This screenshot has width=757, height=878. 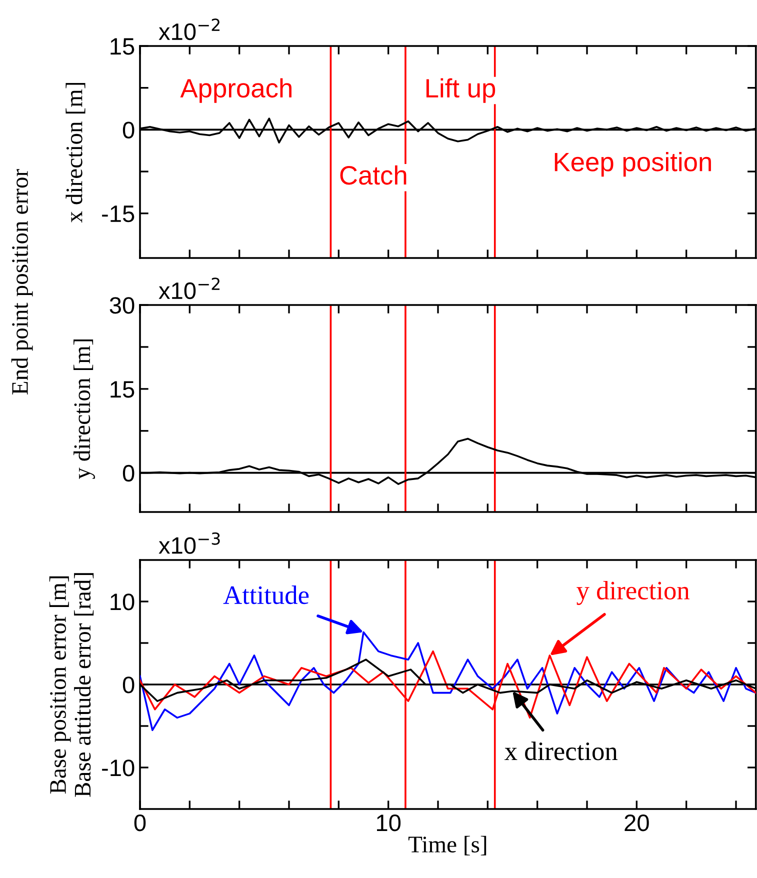 What do you see at coordinates (236, 90) in the screenshot?
I see `annotation: Approach` at bounding box center [236, 90].